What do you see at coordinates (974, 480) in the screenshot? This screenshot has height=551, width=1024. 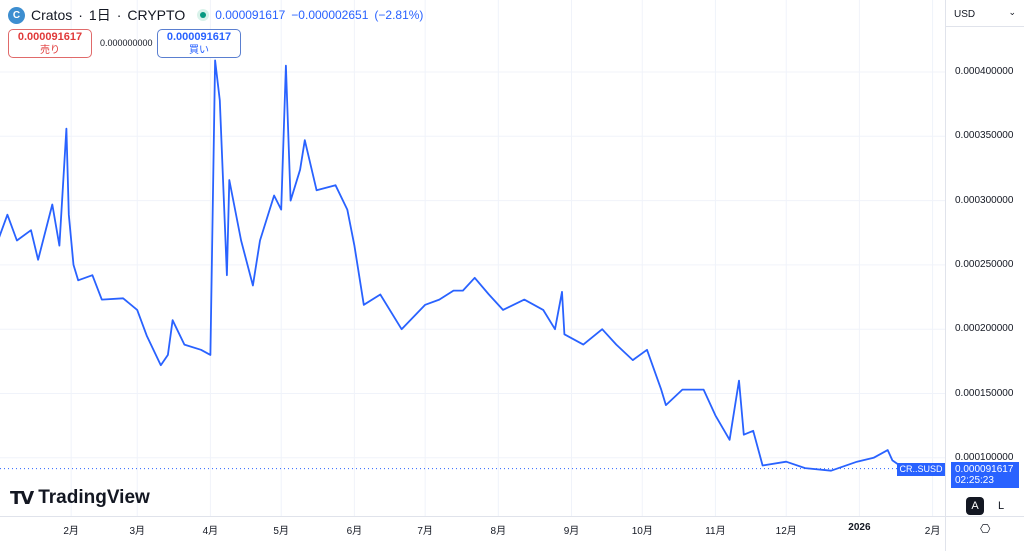 I see `bar-countdown: 02:25:23` at bounding box center [974, 480].